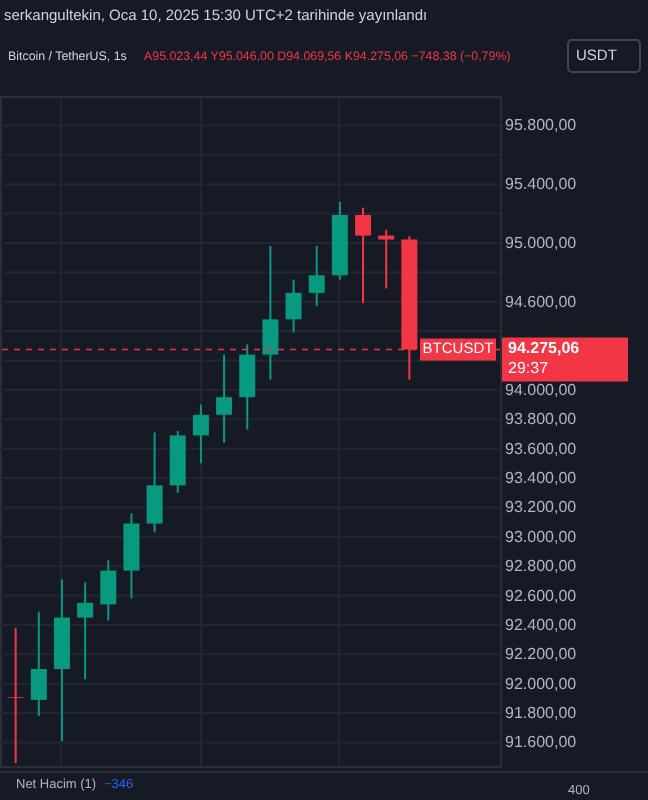  What do you see at coordinates (541, 566) in the screenshot?
I see `y-tick-label: 92.800,00` at bounding box center [541, 566].